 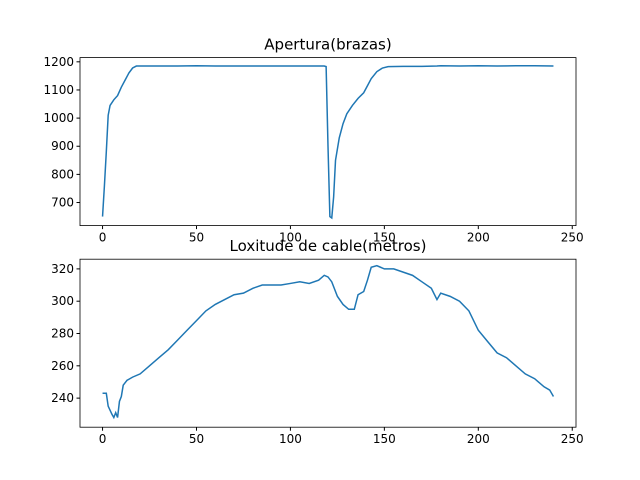 I want to click on y-tick-label: 1100, so click(x=58, y=90).